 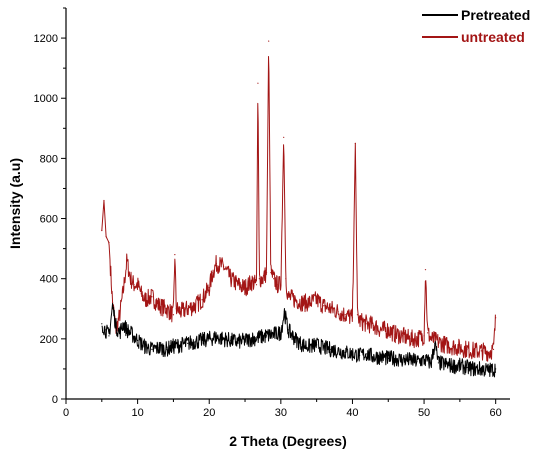 What do you see at coordinates (352, 413) in the screenshot?
I see `x-tick-label: 40` at bounding box center [352, 413].